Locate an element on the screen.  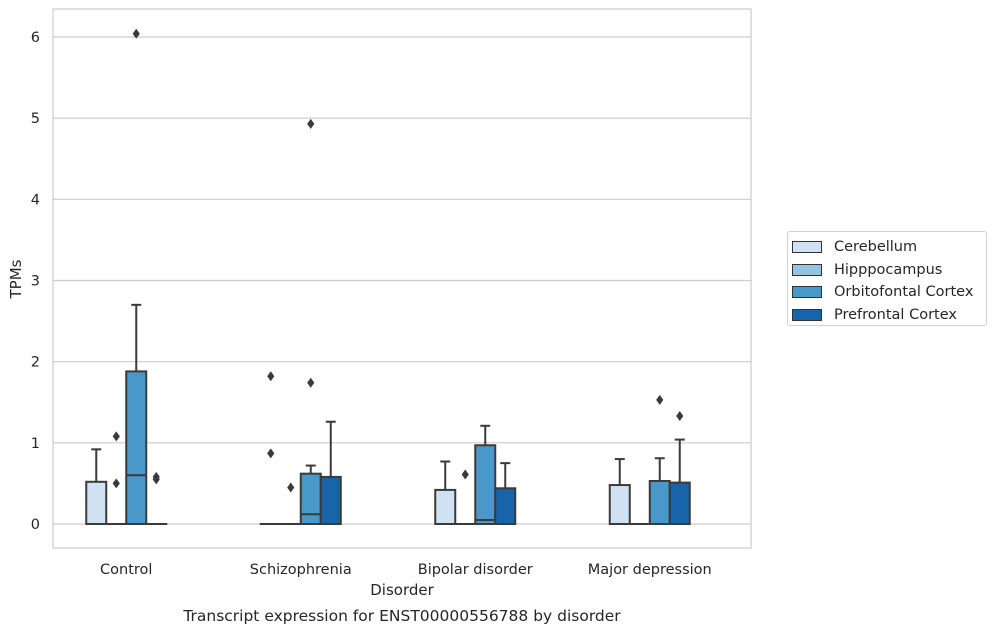
legend-swatch-hippocampus is located at coordinates (807, 269).